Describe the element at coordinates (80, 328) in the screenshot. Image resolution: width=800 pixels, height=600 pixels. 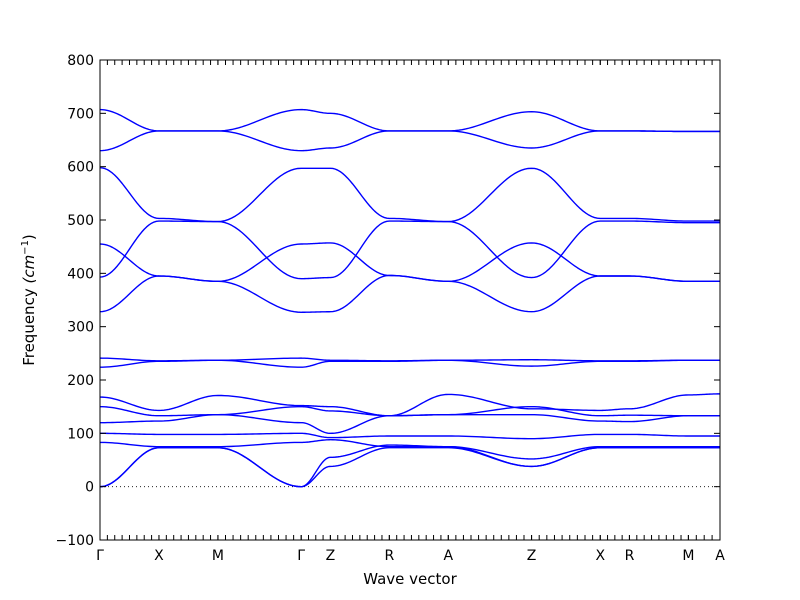
I see `y-tick-label: 300` at that location.